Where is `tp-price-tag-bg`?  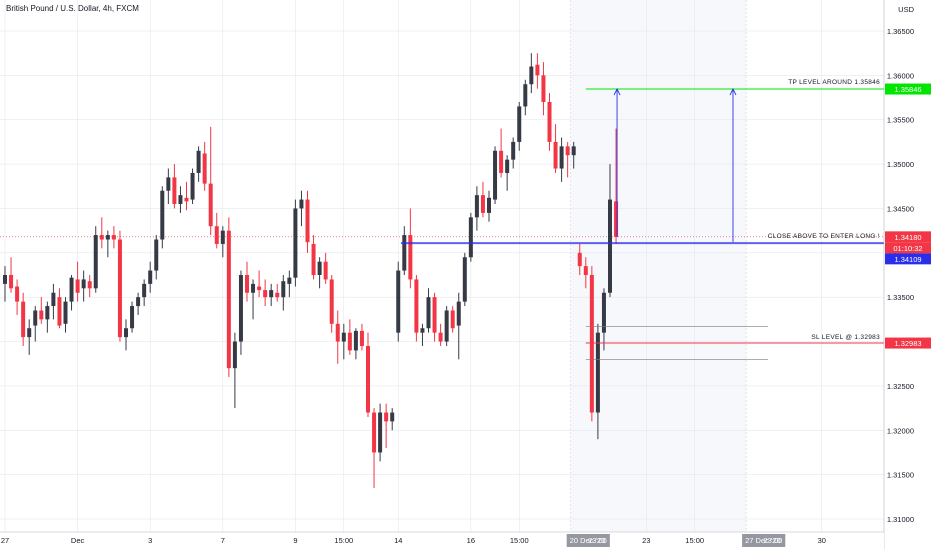 tp-price-tag-bg is located at coordinates (908, 89).